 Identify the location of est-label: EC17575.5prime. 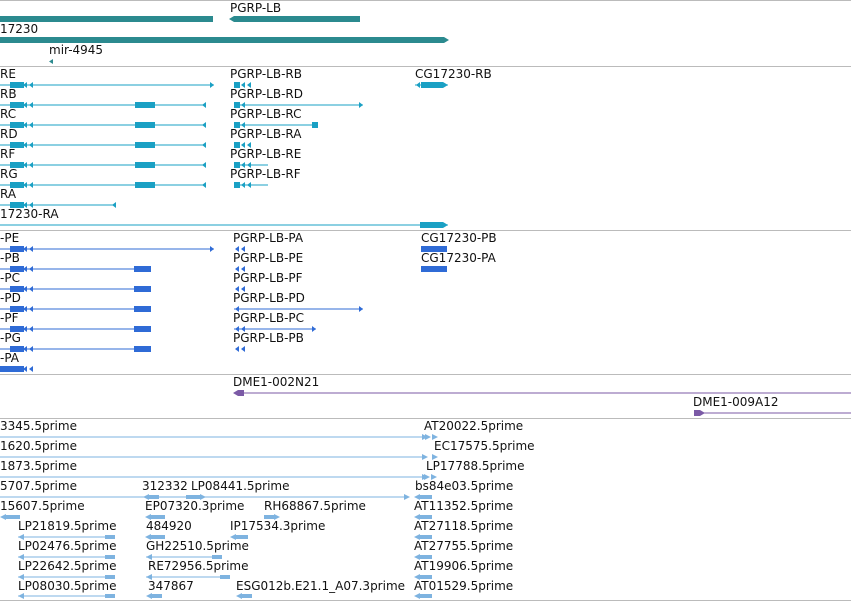
(484, 446).